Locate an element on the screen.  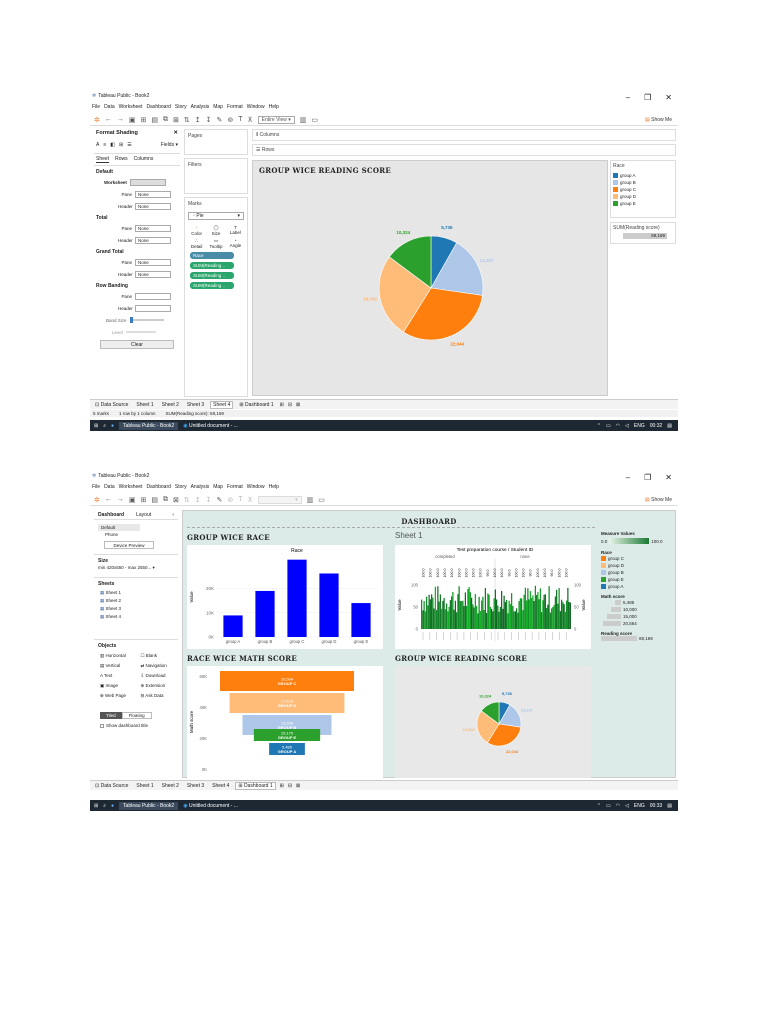
menu-analysis: Analysis is located at coordinates (200, 487).